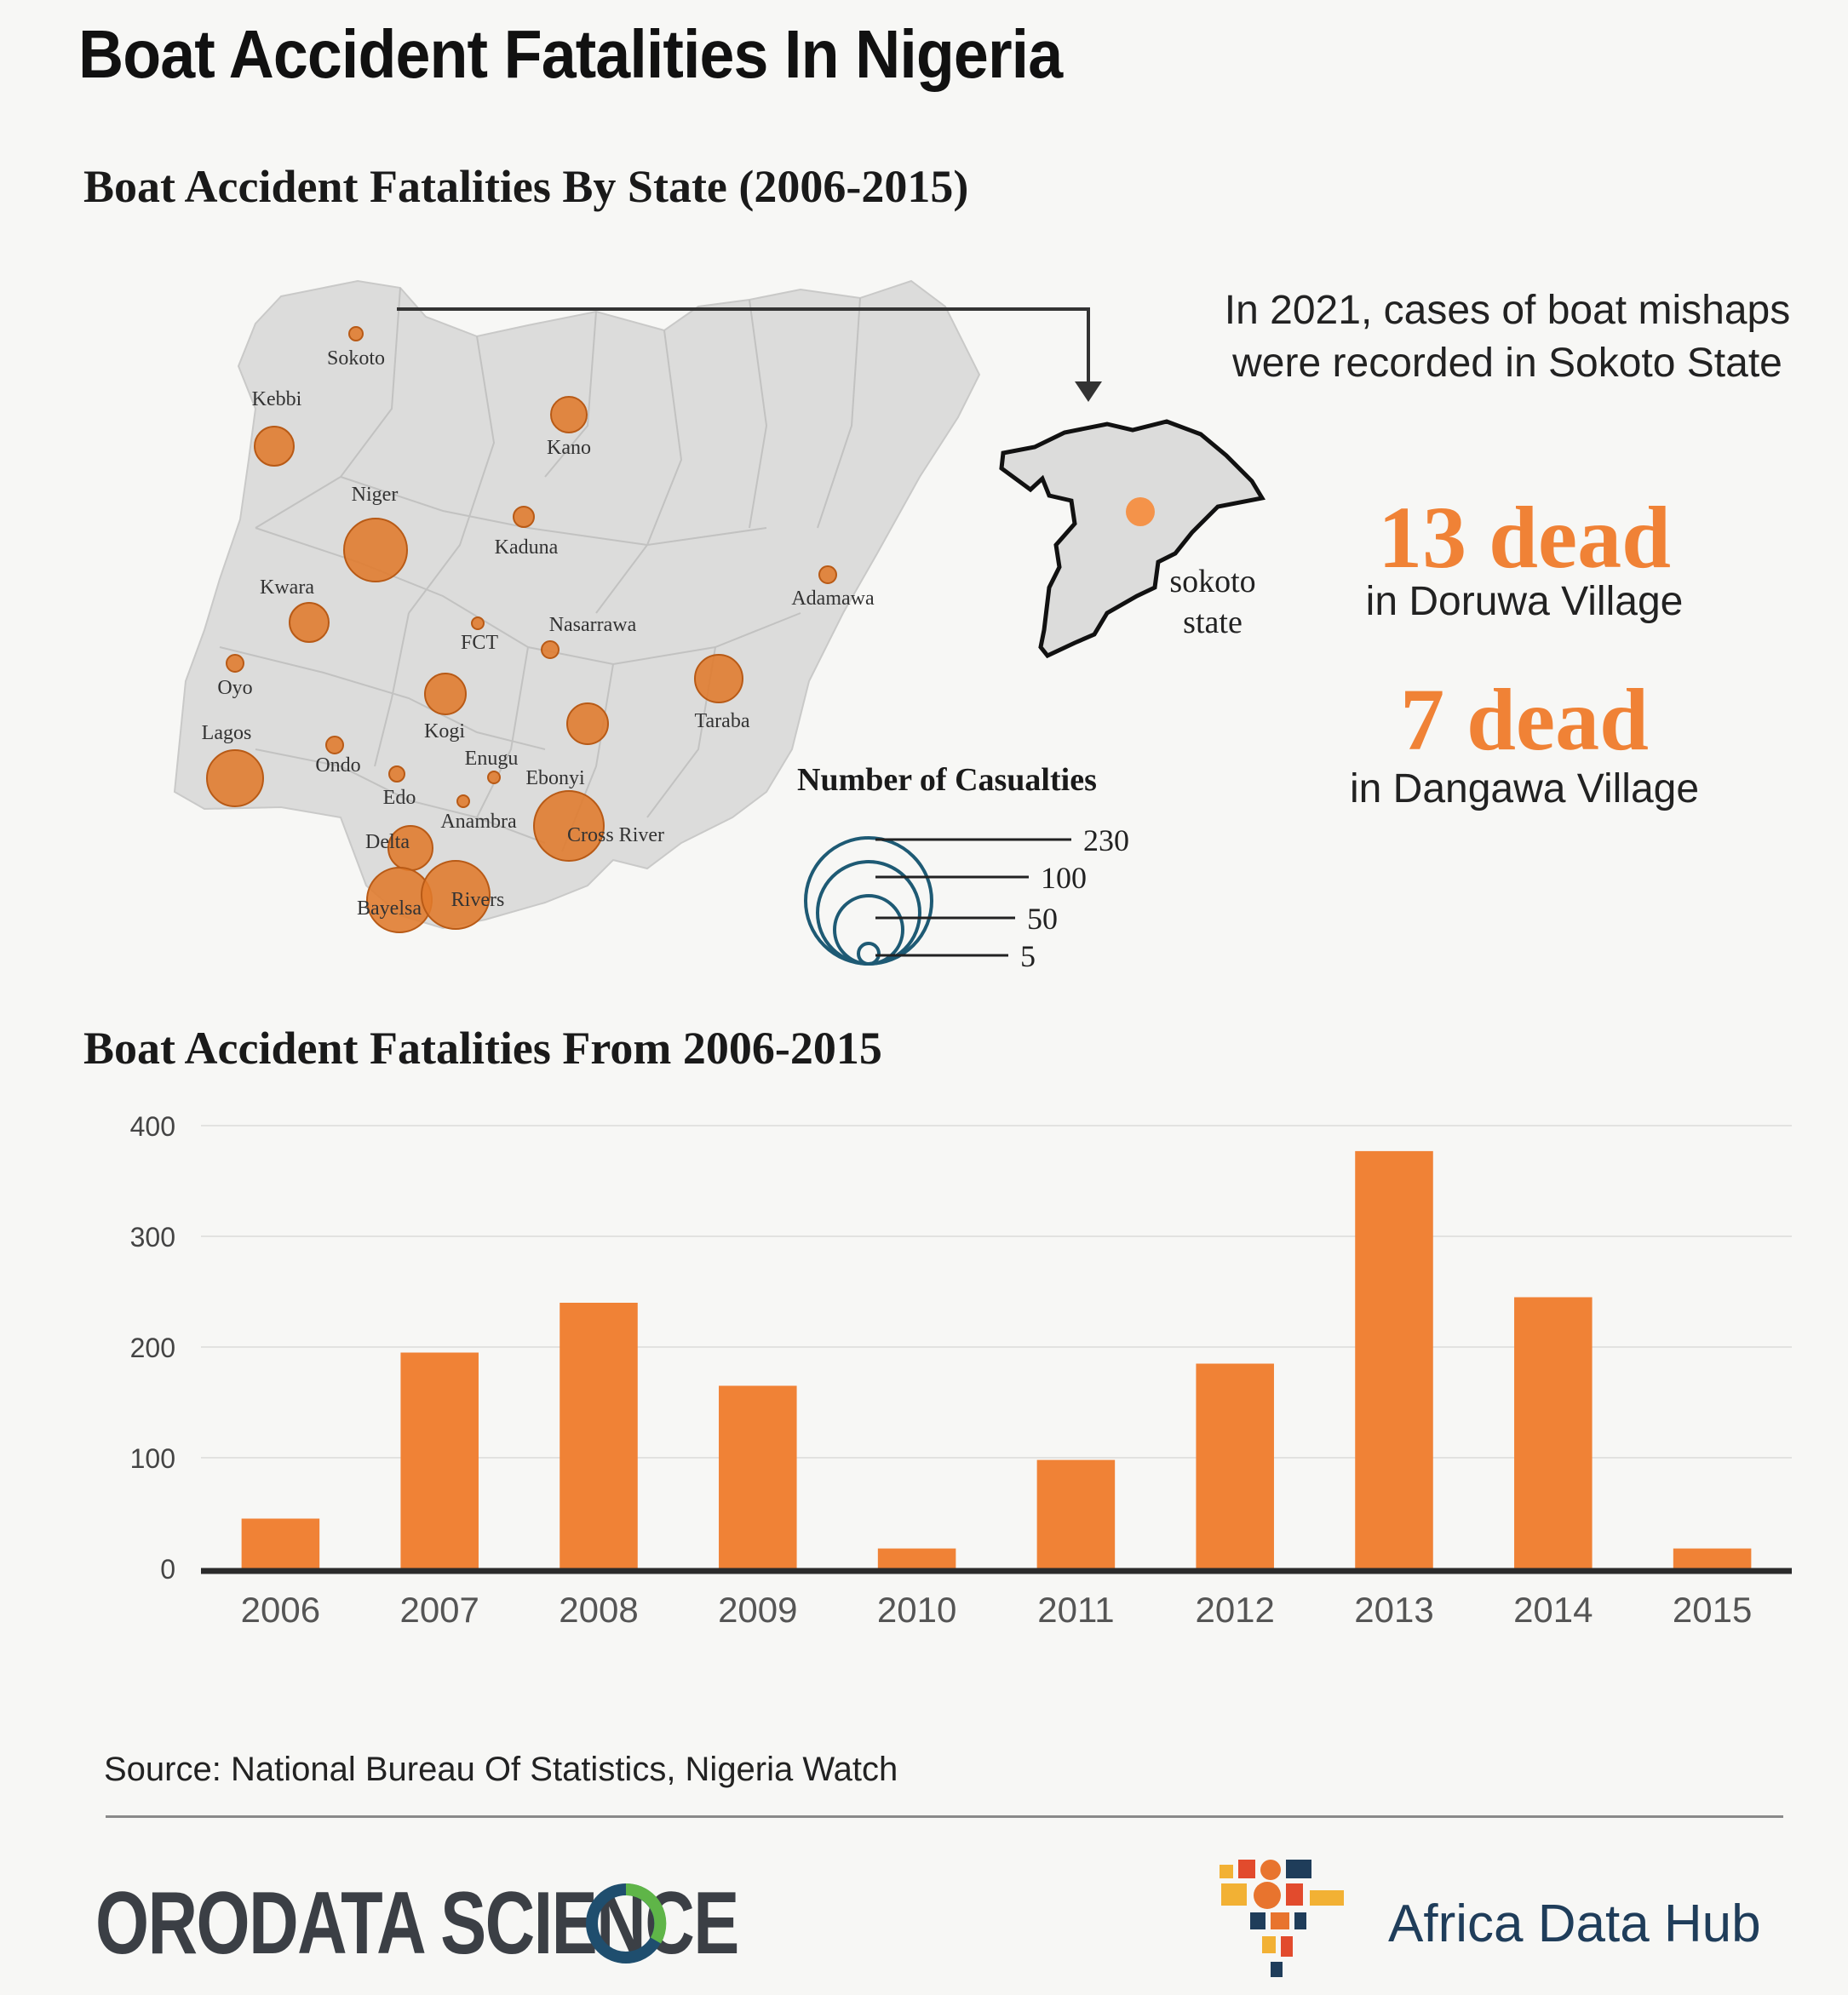  What do you see at coordinates (1524, 601) in the screenshot?
I see `stat1-sub: in Doruwa Village` at bounding box center [1524, 601].